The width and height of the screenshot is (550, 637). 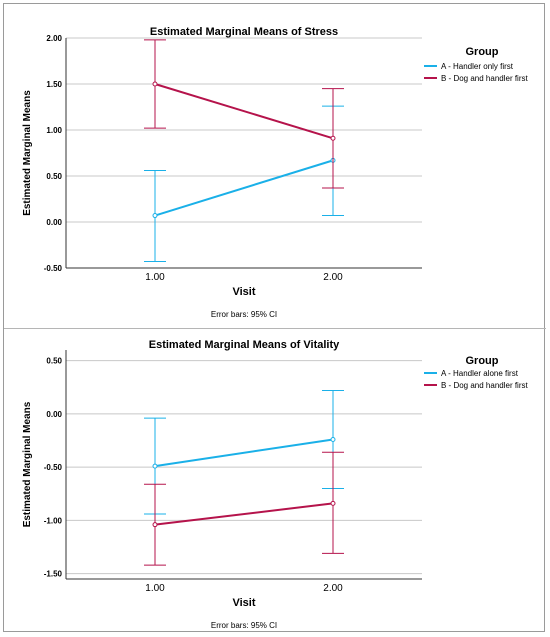 What do you see at coordinates (244, 345) in the screenshot?
I see `chart-title: Estimated Marginal Means of Vitality` at bounding box center [244, 345].